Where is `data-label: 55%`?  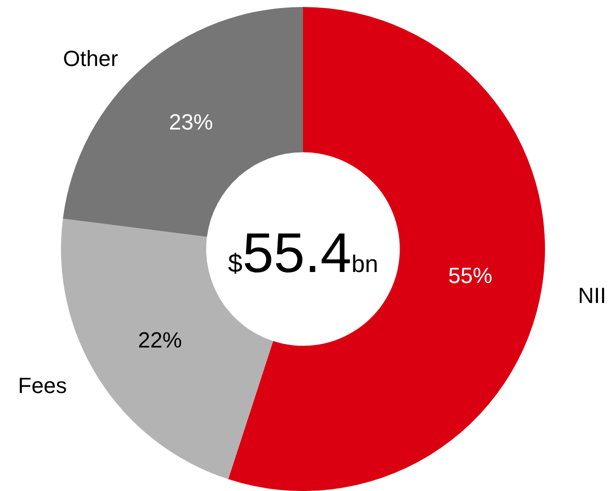
data-label: 55% is located at coordinates (470, 275).